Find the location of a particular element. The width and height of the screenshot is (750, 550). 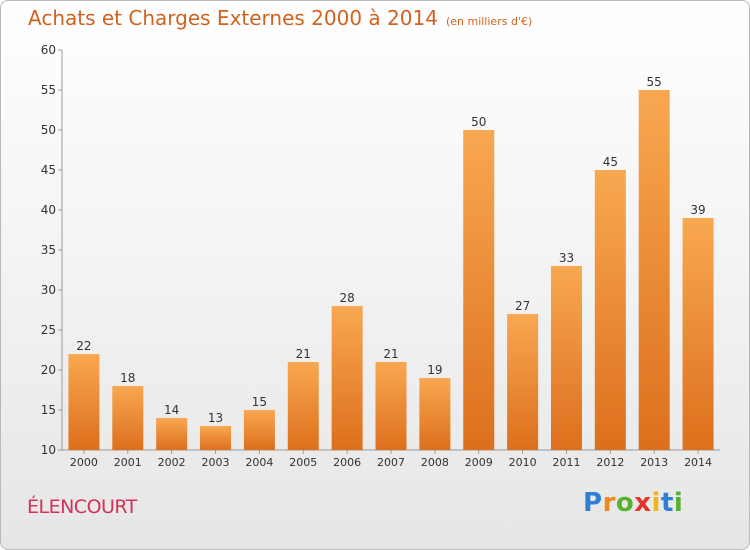

x-tick-label: 2002 is located at coordinates (172, 462).